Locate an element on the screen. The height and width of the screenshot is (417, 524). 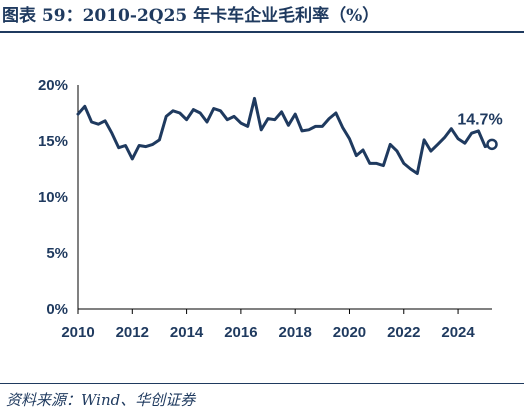
x-tick-label: 2020 is located at coordinates (349, 332).